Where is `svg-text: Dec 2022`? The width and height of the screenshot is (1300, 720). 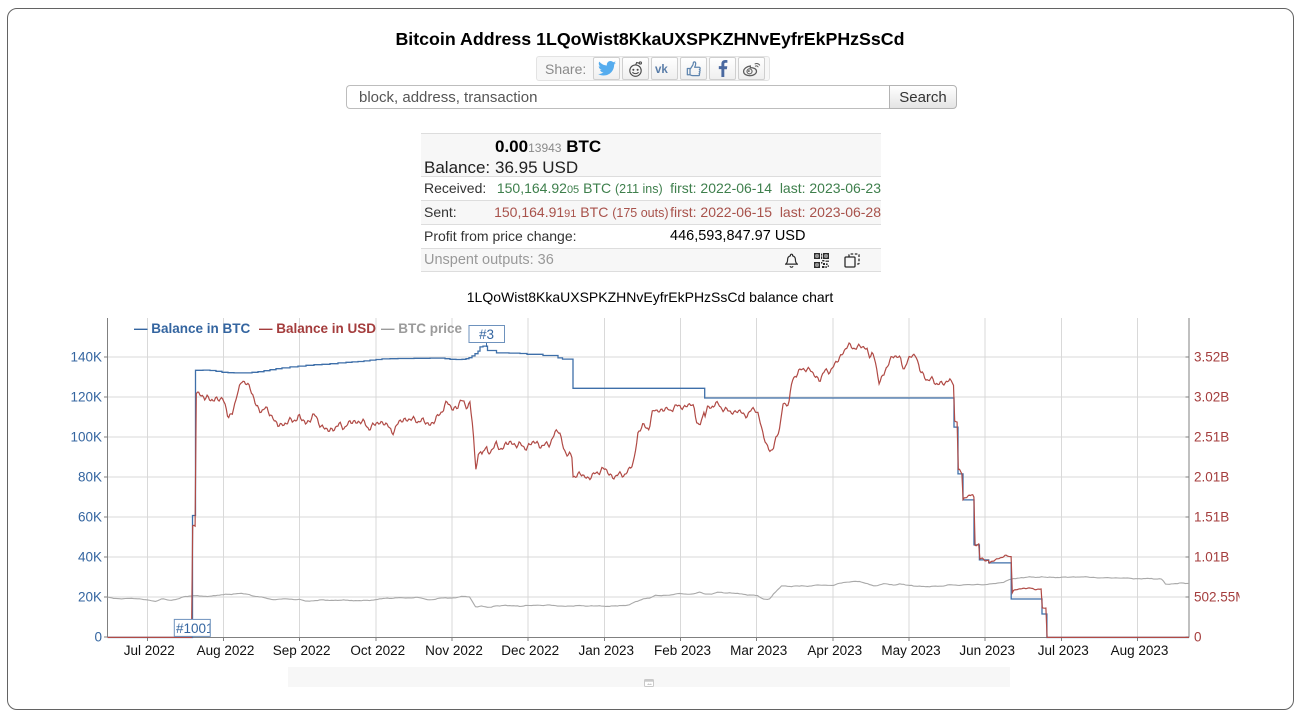 svg-text: Dec 2022 is located at coordinates (530, 650).